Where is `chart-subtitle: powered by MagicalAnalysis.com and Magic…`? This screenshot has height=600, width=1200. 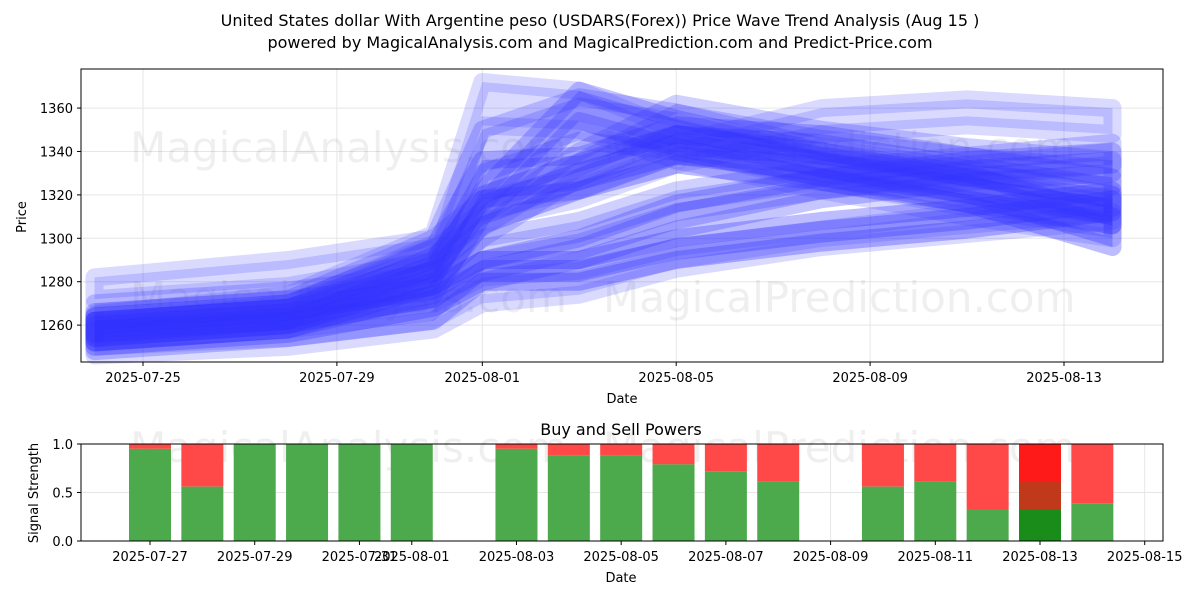 chart-subtitle: powered by MagicalAnalysis.com and Magic… is located at coordinates (599, 42).